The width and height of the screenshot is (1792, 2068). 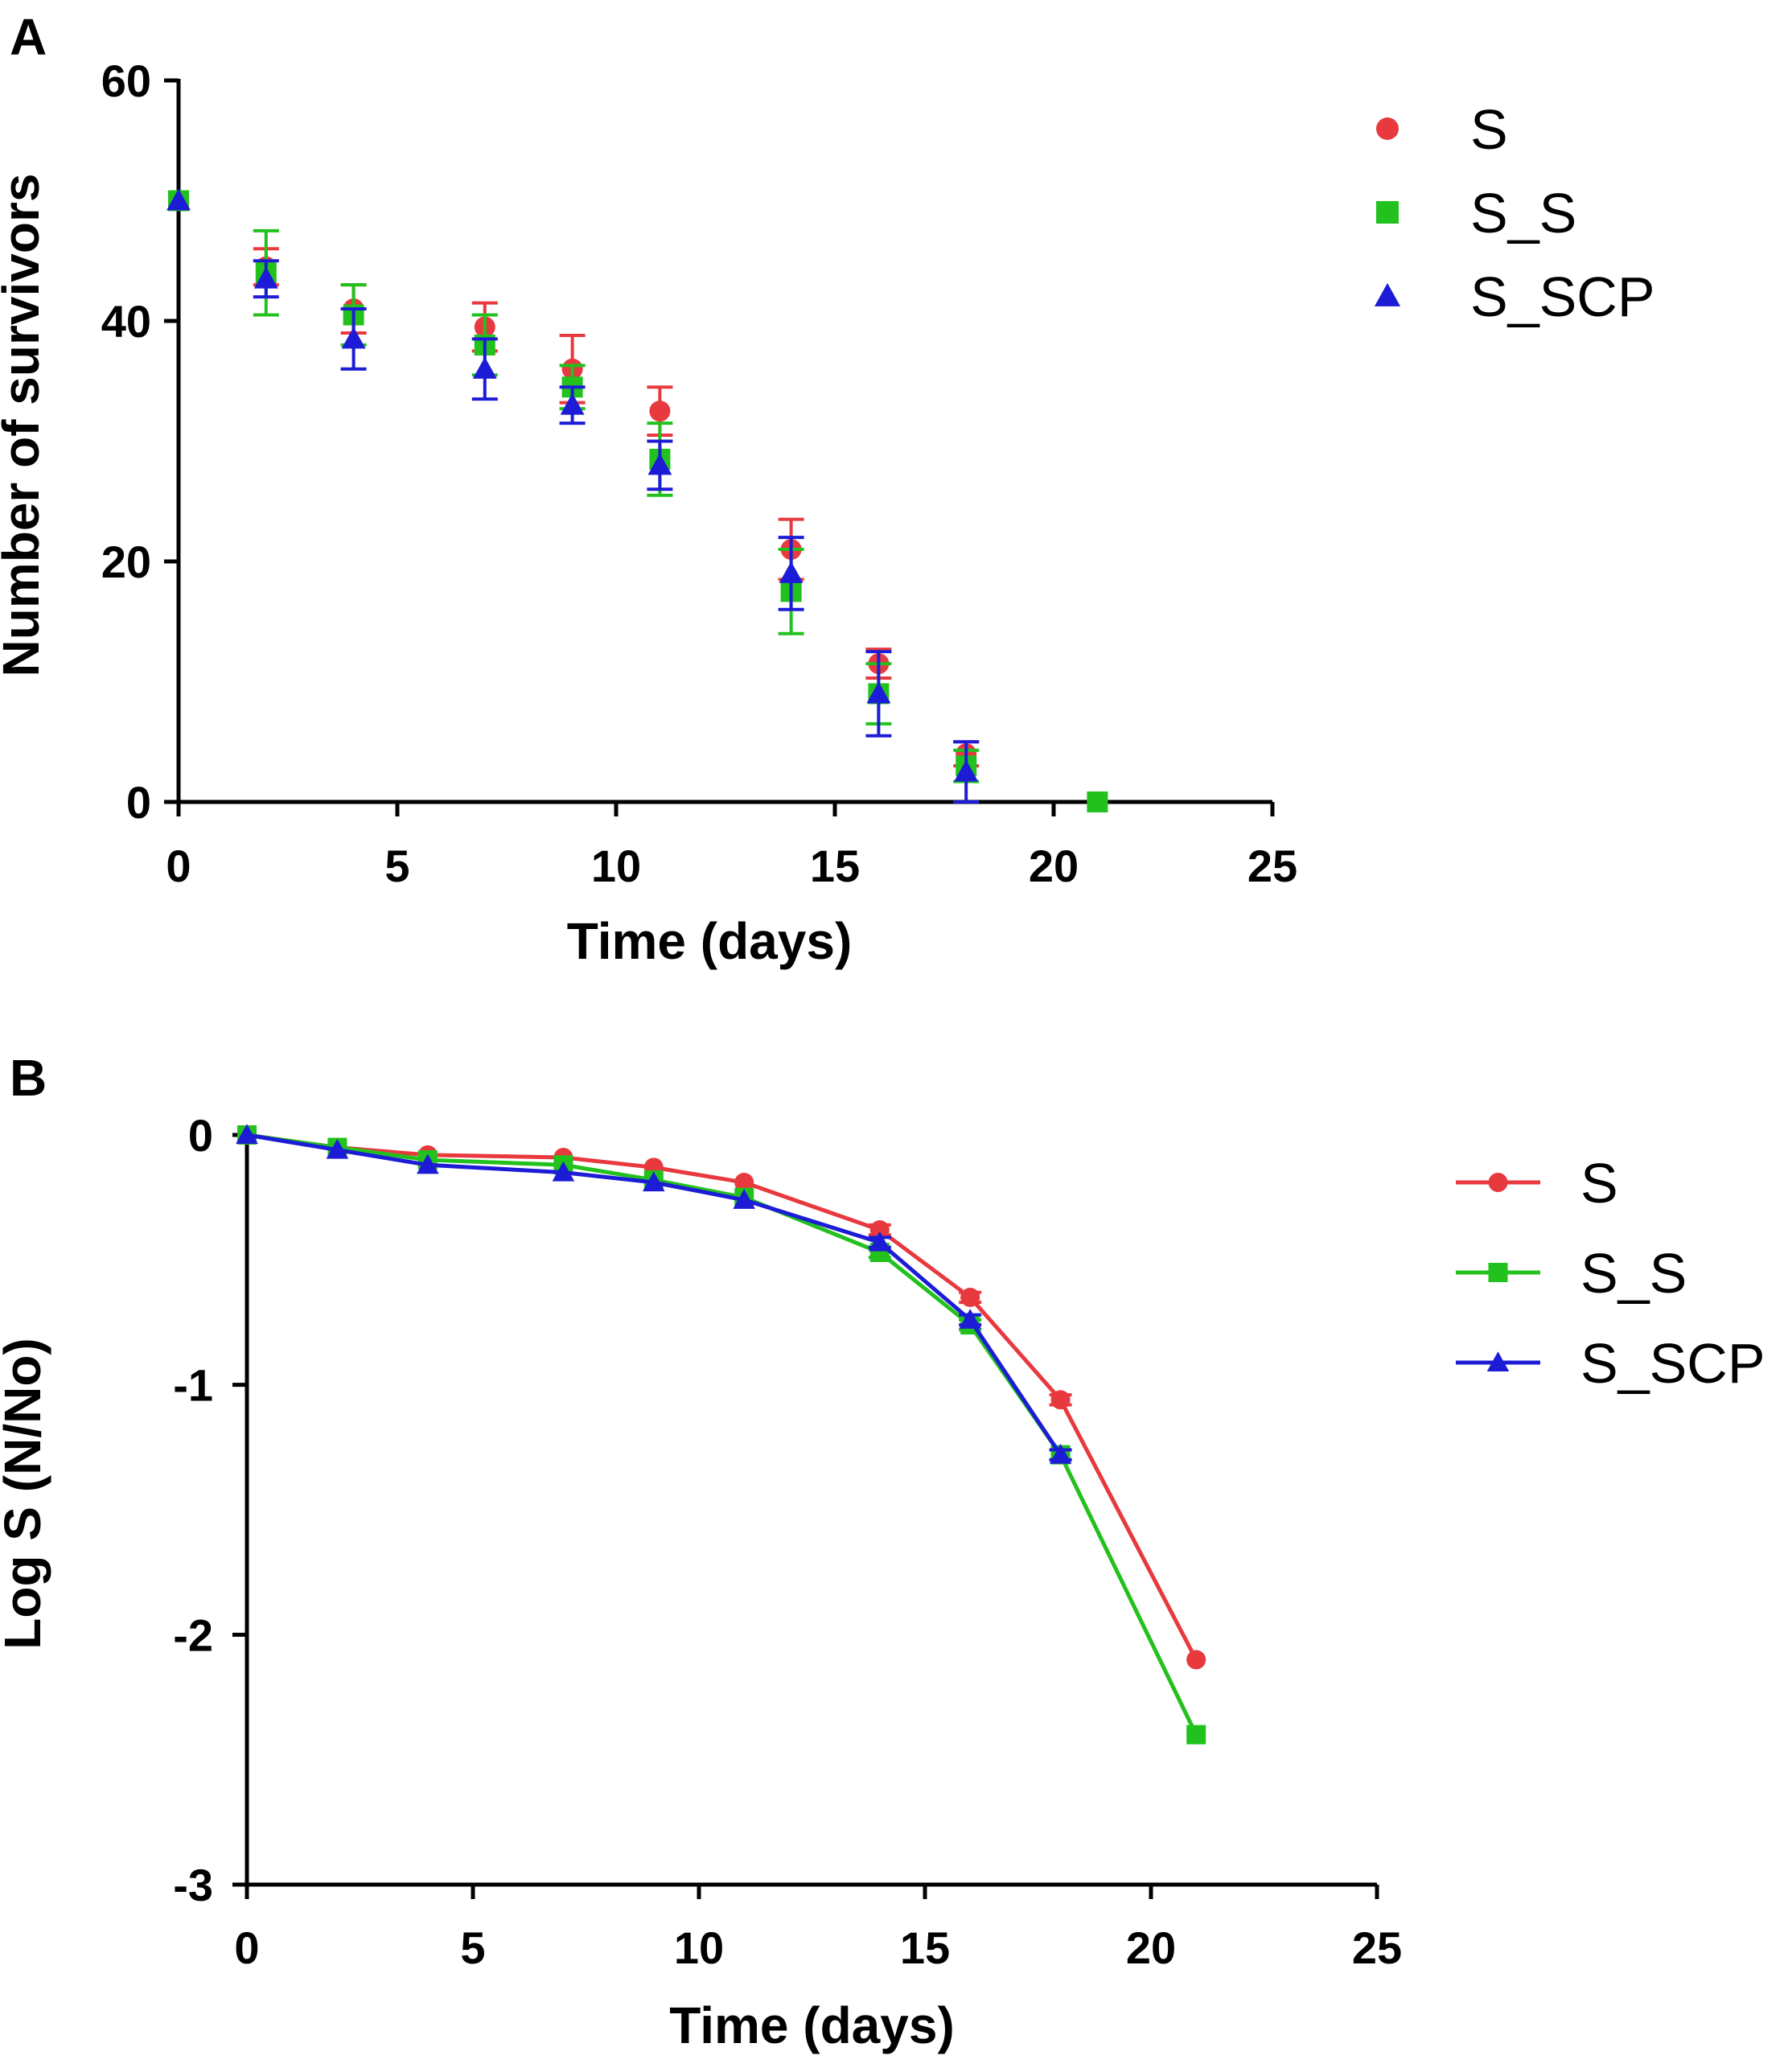 What do you see at coordinates (25, 425) in the screenshot?
I see `y-axis-title: Number of survivors` at bounding box center [25, 425].